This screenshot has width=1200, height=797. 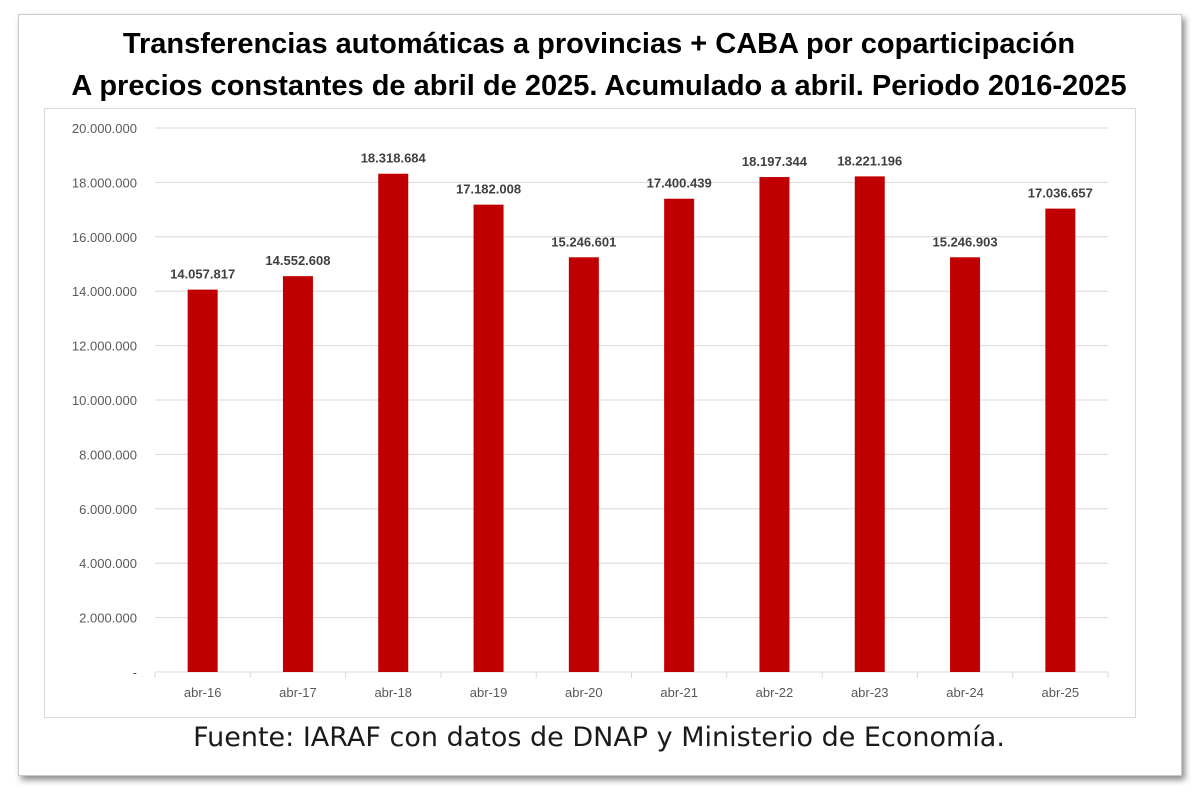 What do you see at coordinates (203, 692) in the screenshot?
I see `x-tick-label: abr-16` at bounding box center [203, 692].